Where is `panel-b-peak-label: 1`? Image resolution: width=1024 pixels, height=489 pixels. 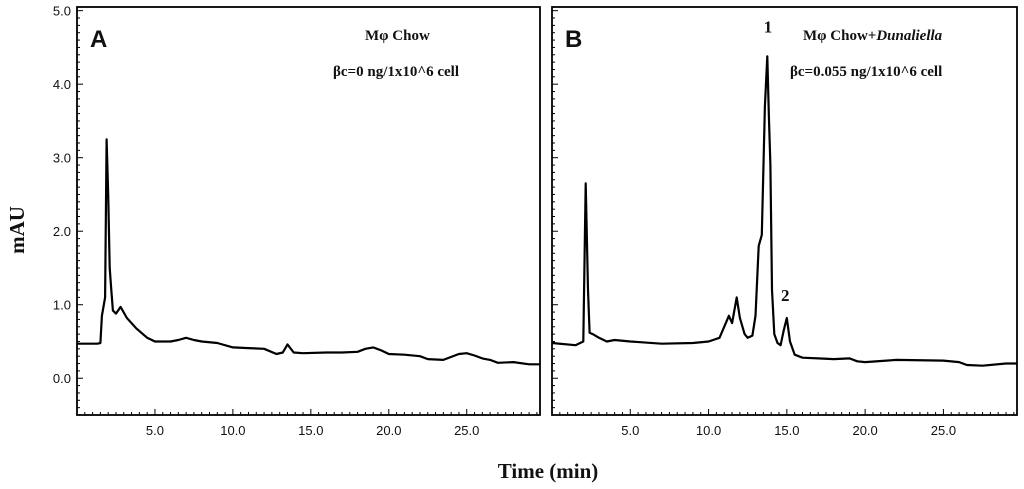 panel-b-peak-label: 1 is located at coordinates (768, 27).